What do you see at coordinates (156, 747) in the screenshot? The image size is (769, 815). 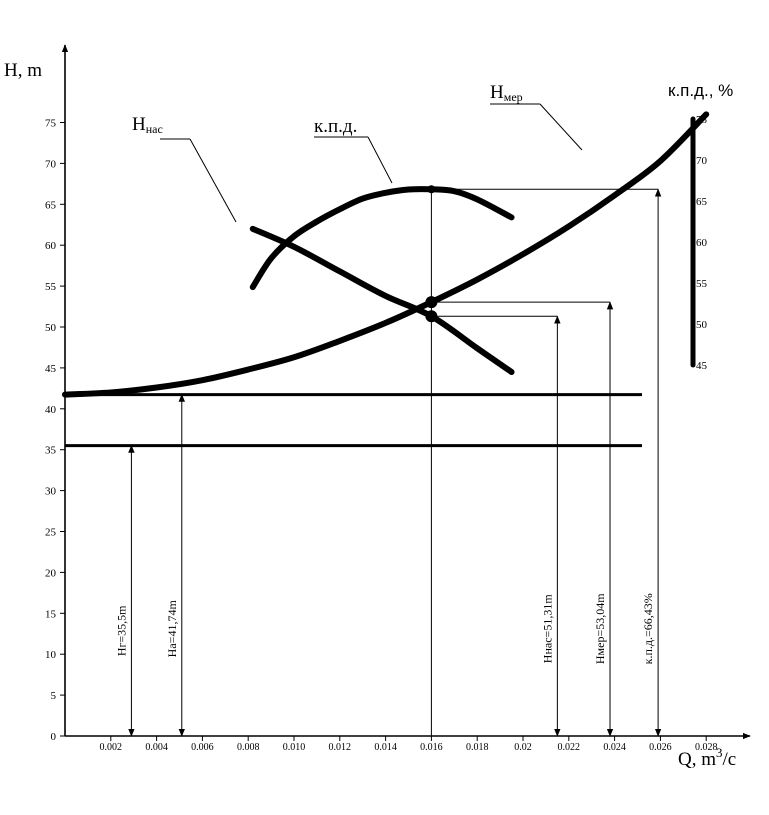 I see `x-tick-label: 0.004` at bounding box center [156, 747].